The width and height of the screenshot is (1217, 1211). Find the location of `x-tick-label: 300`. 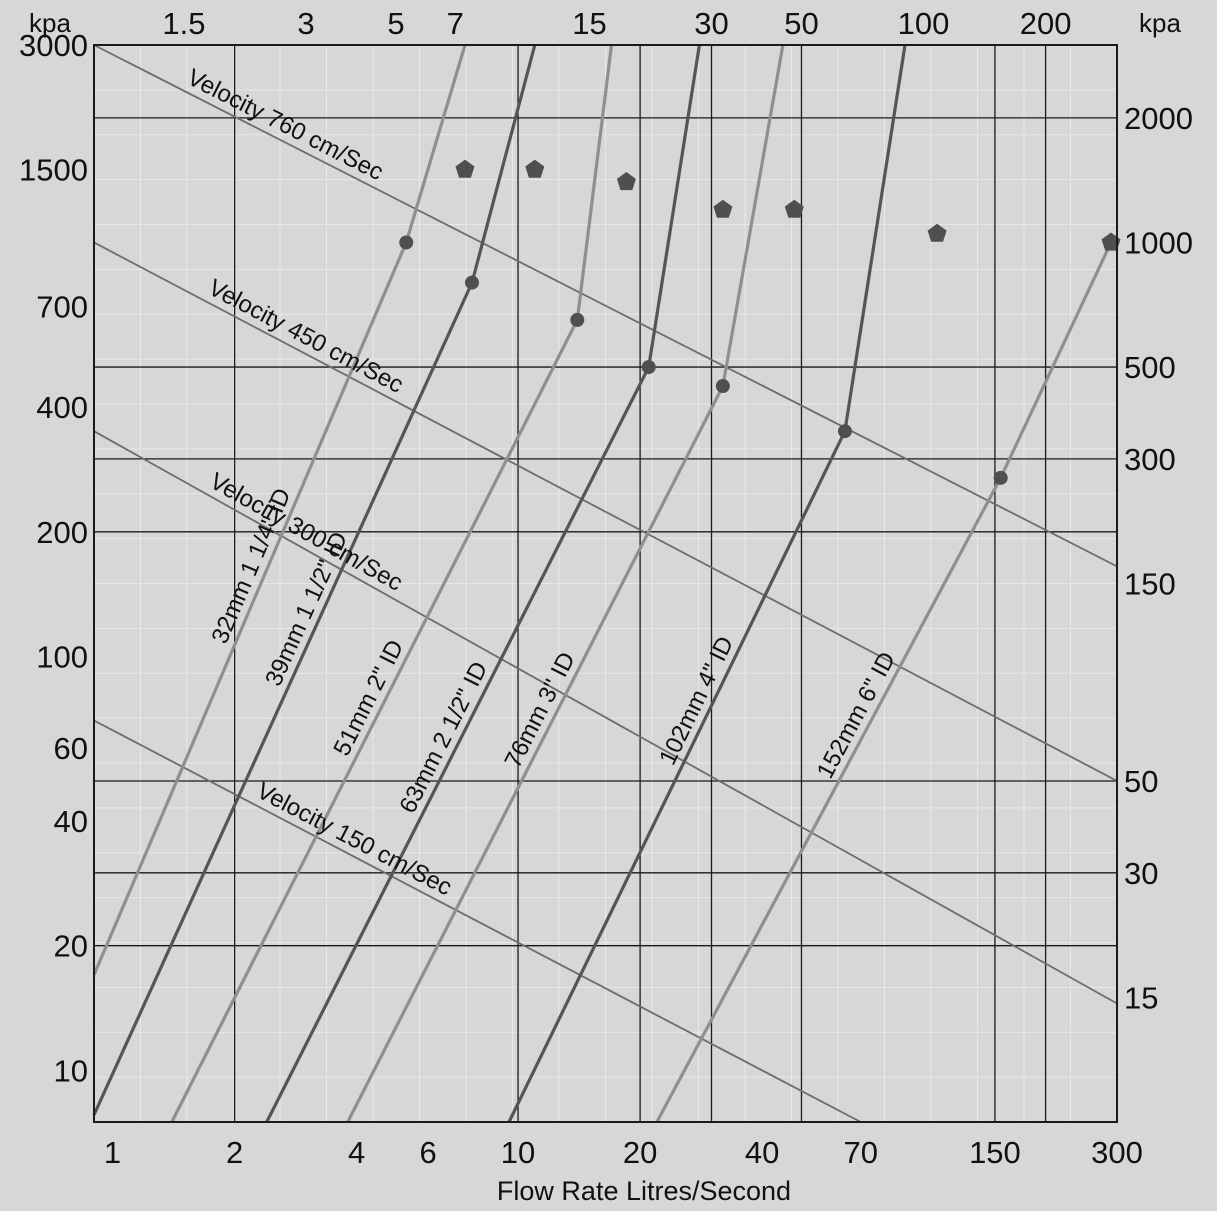

x-tick-label: 300 is located at coordinates (1117, 1152).